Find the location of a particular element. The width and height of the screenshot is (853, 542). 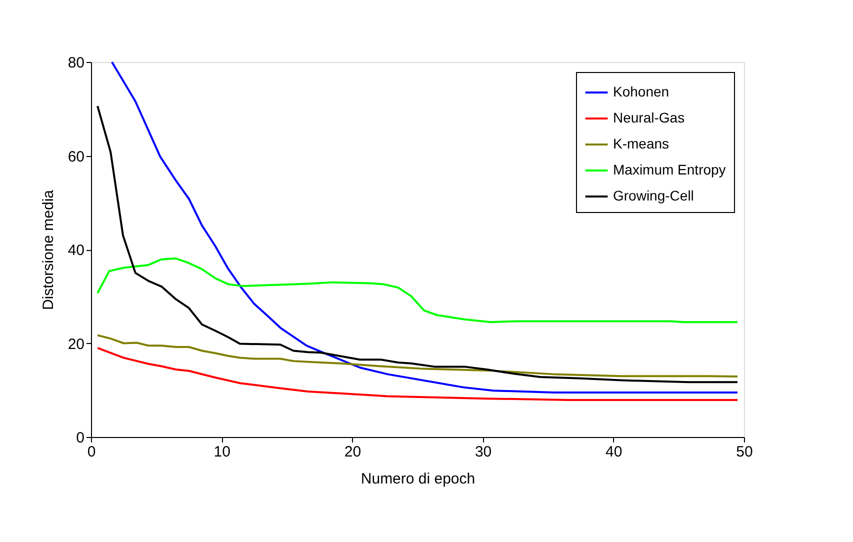

x-tick-label: 40 is located at coordinates (614, 452).